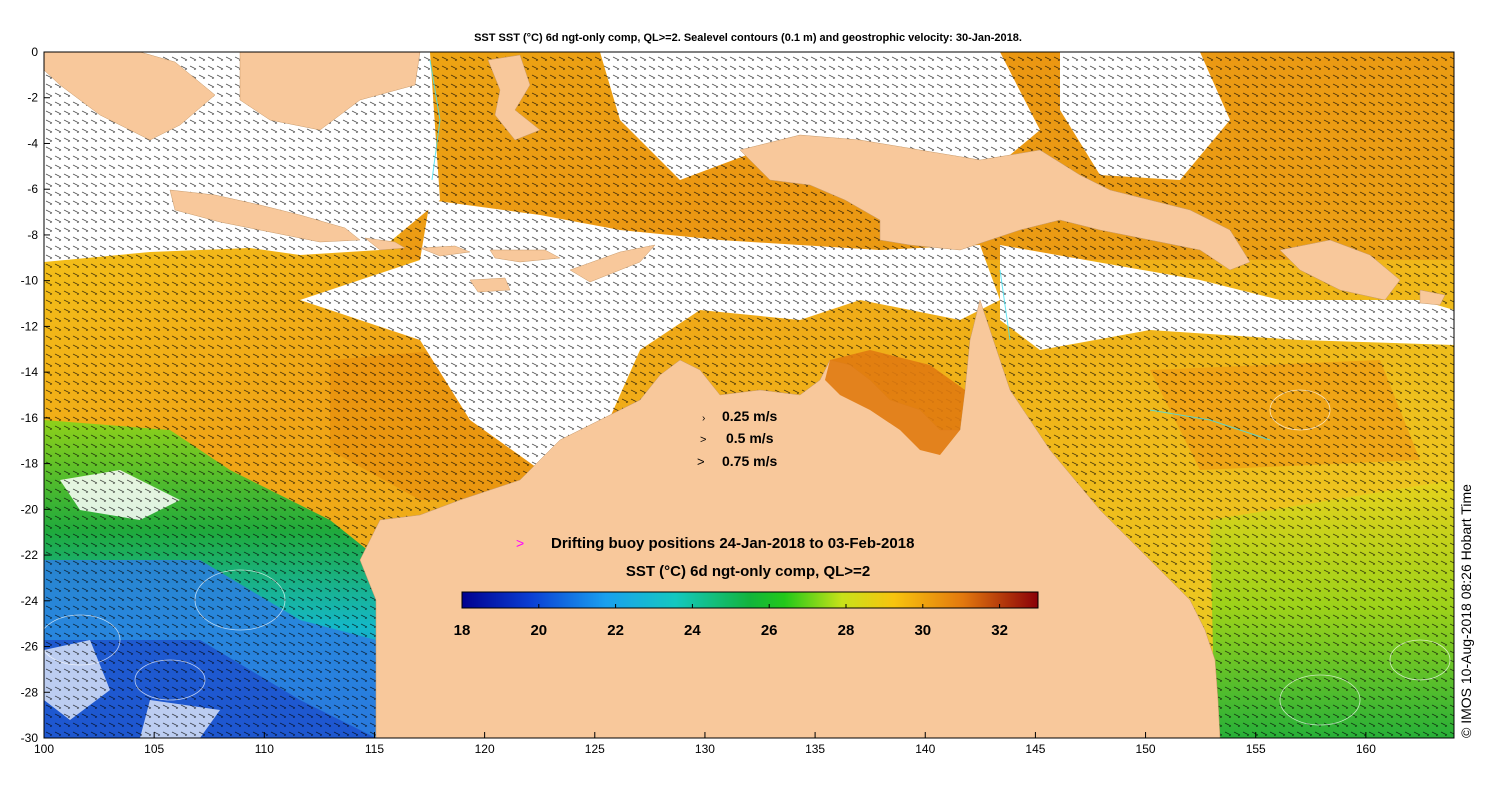 This screenshot has width=1500, height=795. I want to click on colorbar-ticks: 18 20 22 24 26 28 30 32, so click(731, 621).